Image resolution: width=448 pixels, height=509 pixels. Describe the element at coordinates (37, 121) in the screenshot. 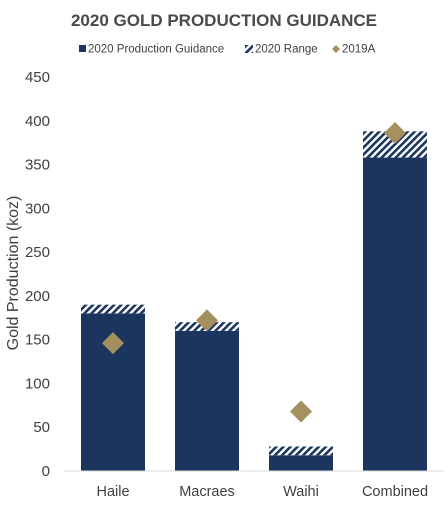

I see `y-tick-label: 400` at that location.